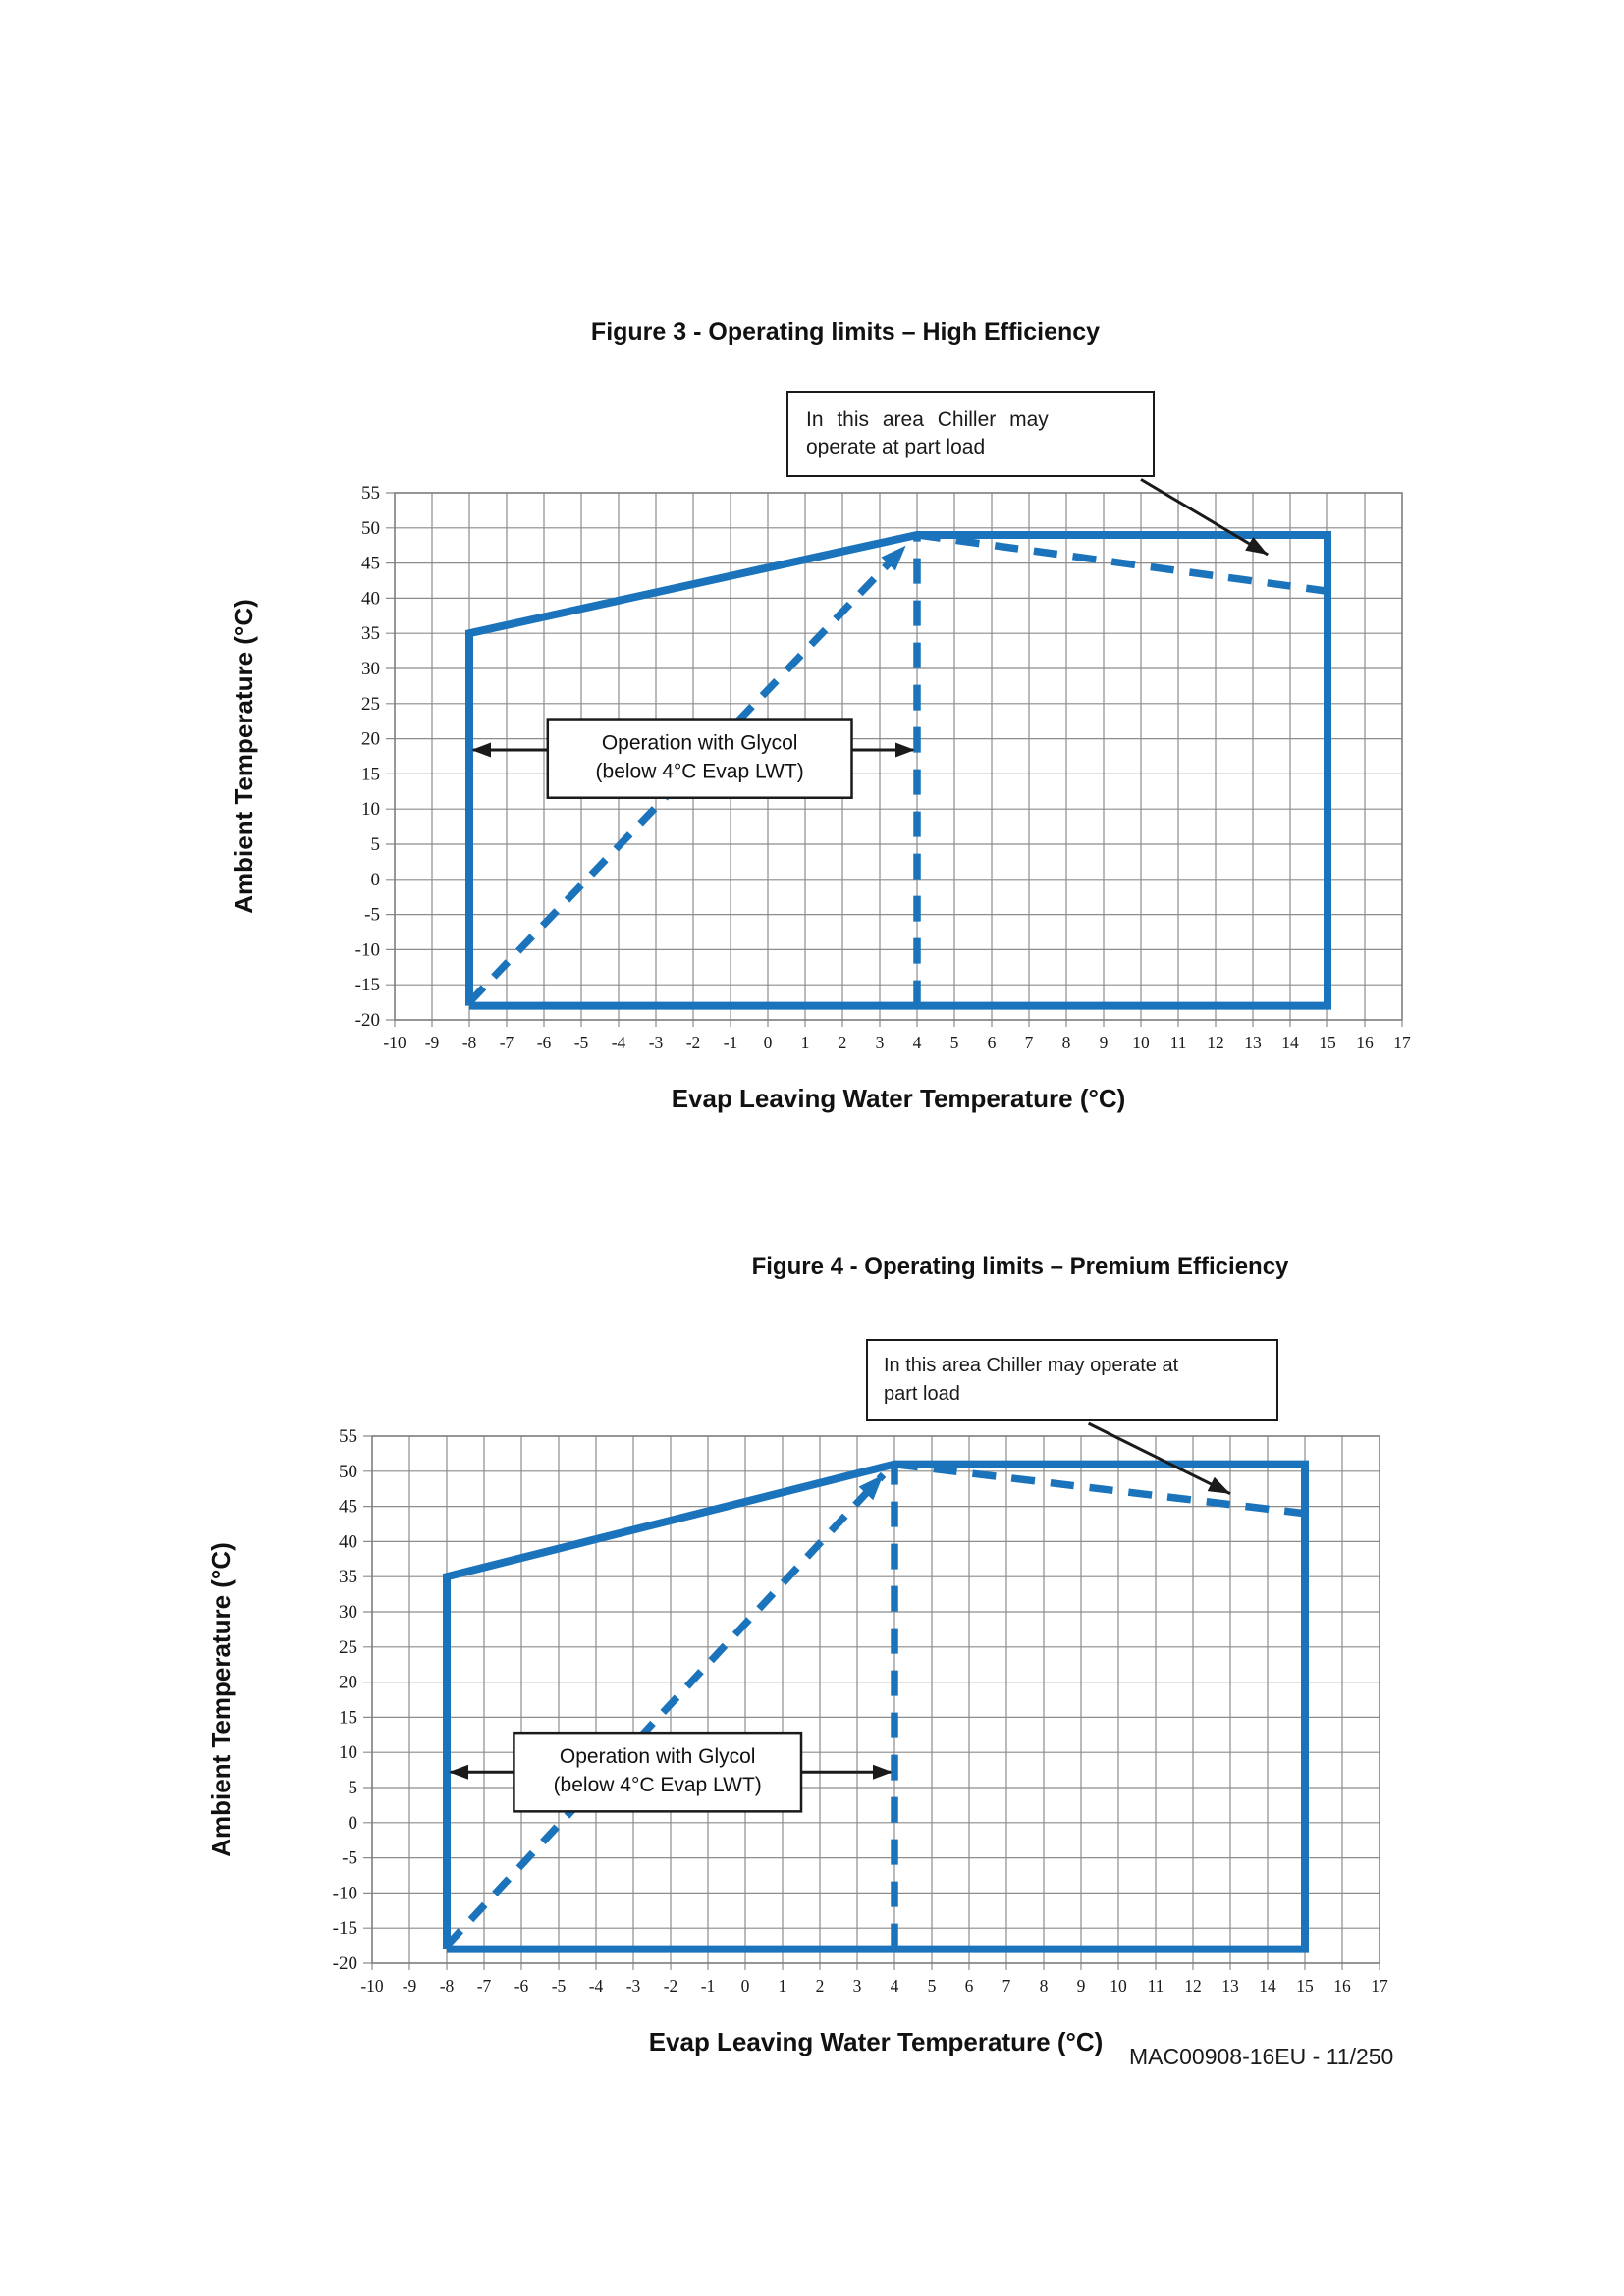  I want to click on x-tick-label: 14, so click(1267, 1986).